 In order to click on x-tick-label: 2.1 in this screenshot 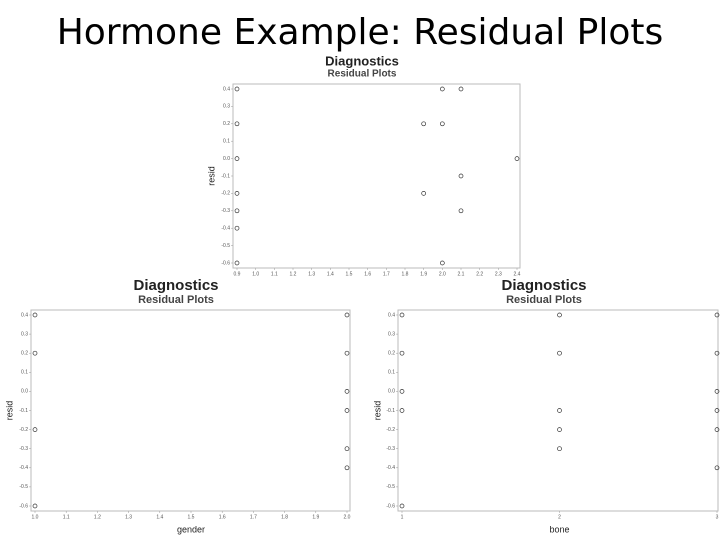, I will do `click(461, 274)`.